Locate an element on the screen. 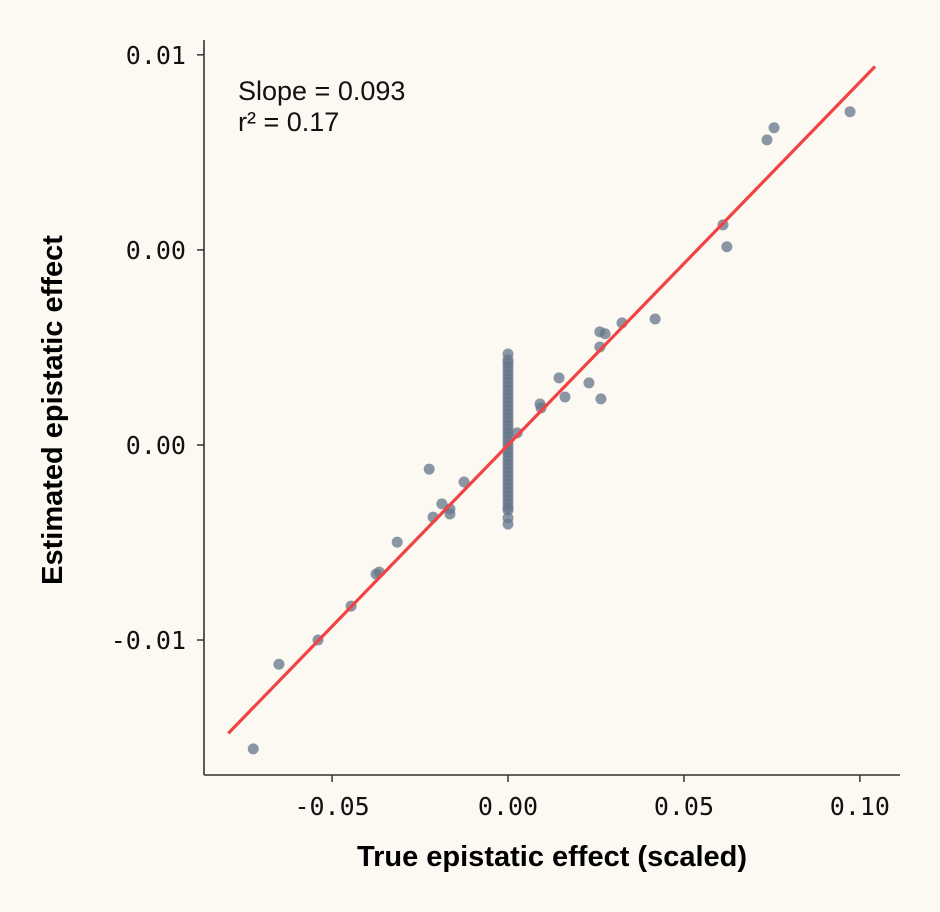 This screenshot has width=940, height=912. x-tick-label: 0.05 is located at coordinates (684, 806).